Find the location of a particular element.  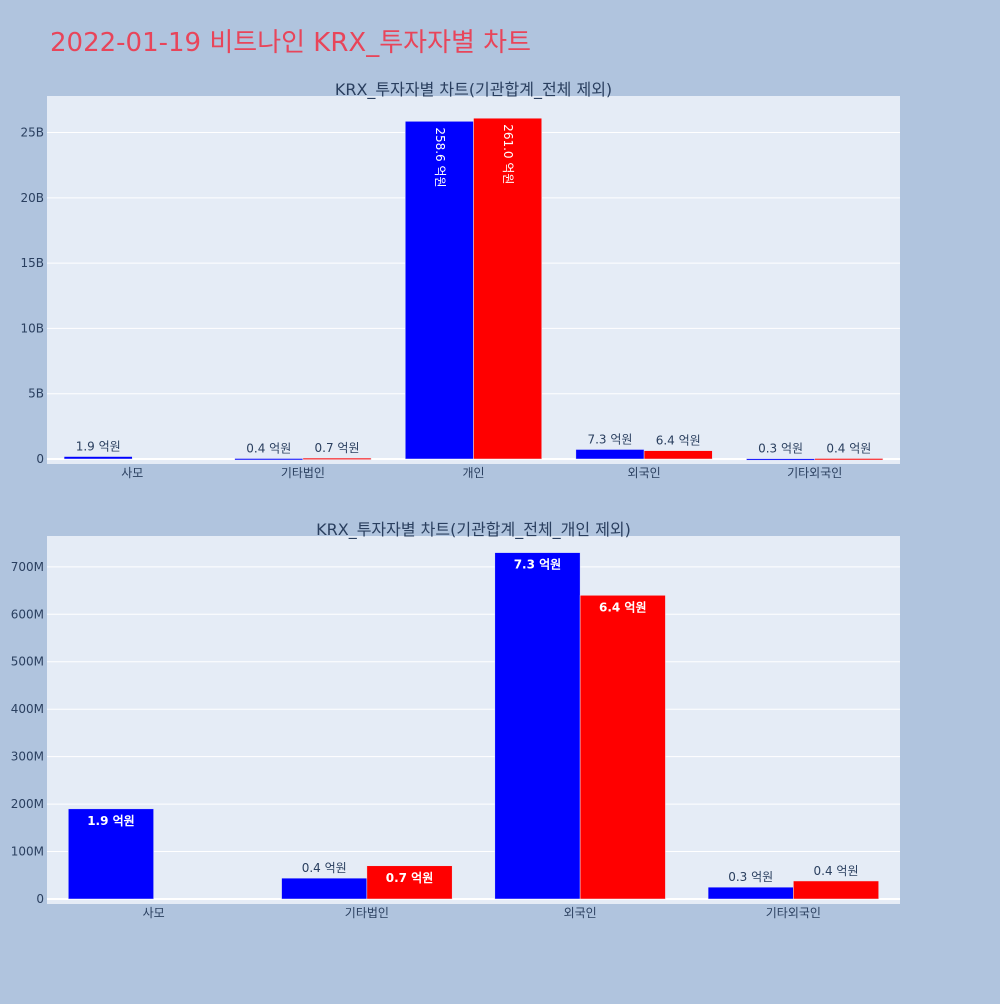

y-tick-label: 20B is located at coordinates (32, 198).